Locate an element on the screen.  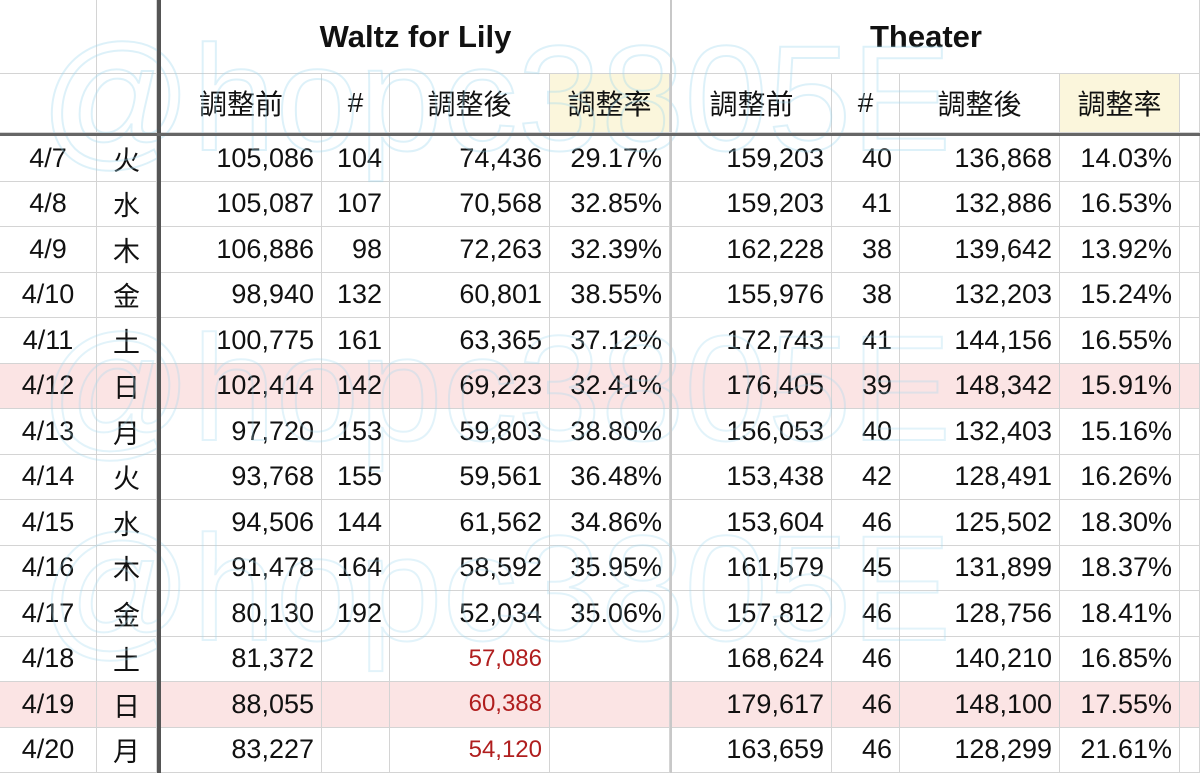
waltz-before-cell: 88,055 is located at coordinates (241, 705).